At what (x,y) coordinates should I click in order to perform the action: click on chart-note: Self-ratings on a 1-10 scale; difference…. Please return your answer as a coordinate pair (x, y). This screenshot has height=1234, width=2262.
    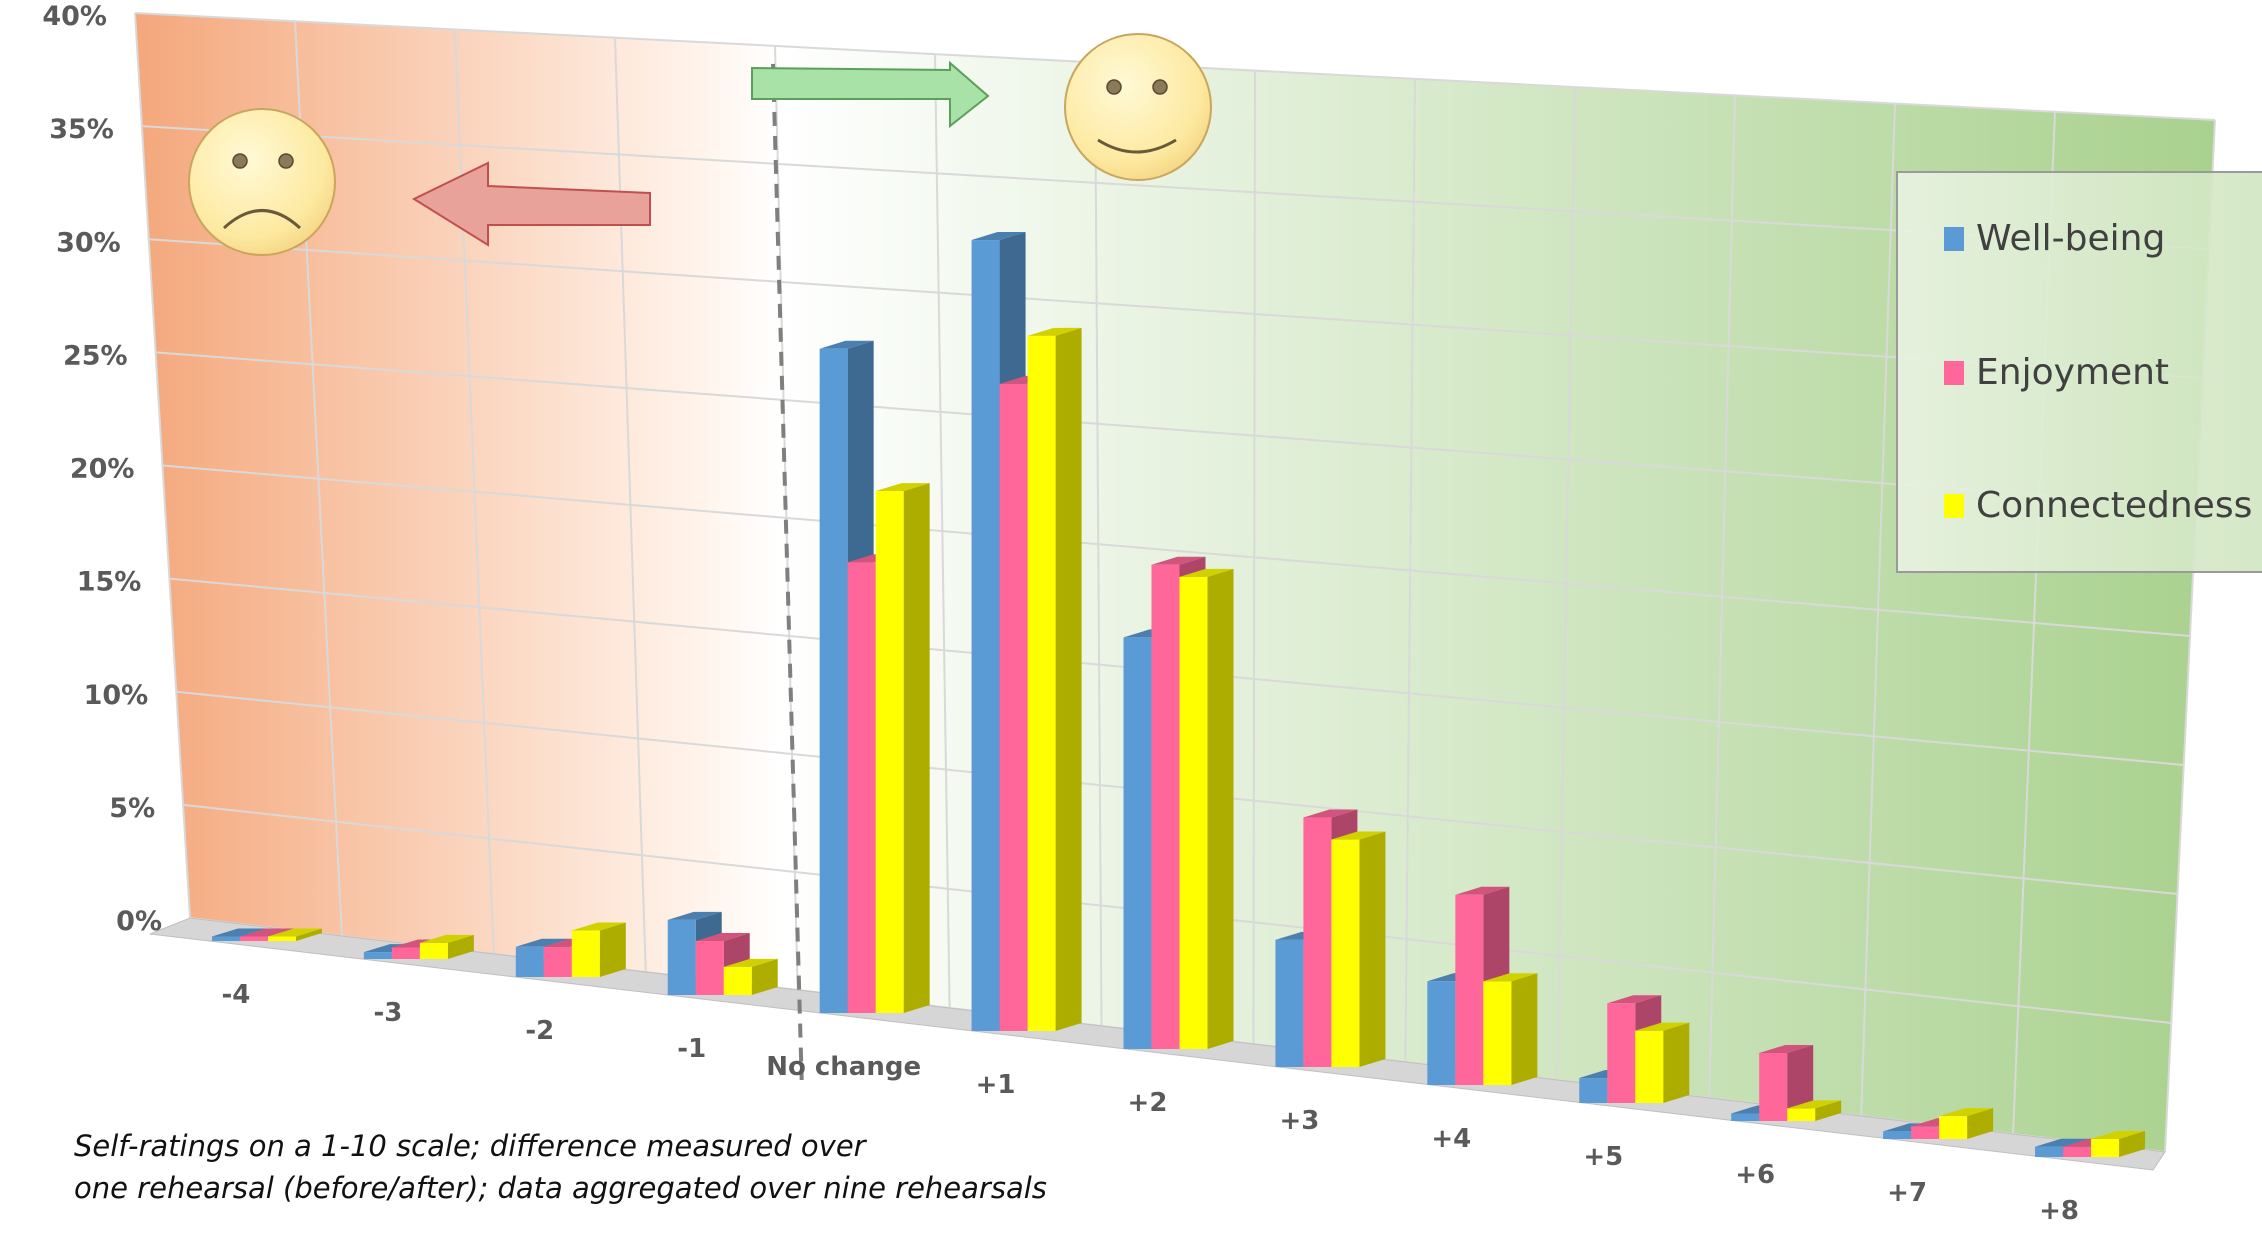
    Looking at the image, I should click on (560, 1167).